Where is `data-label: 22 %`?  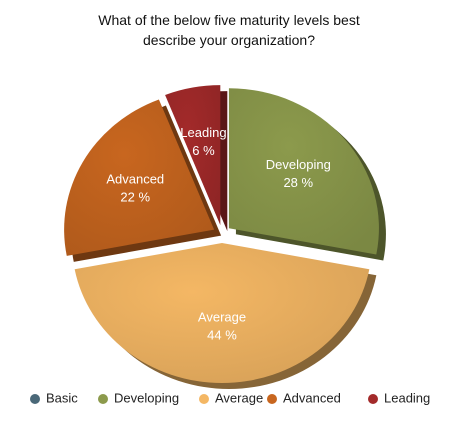
data-label: 22 % is located at coordinates (135, 197).